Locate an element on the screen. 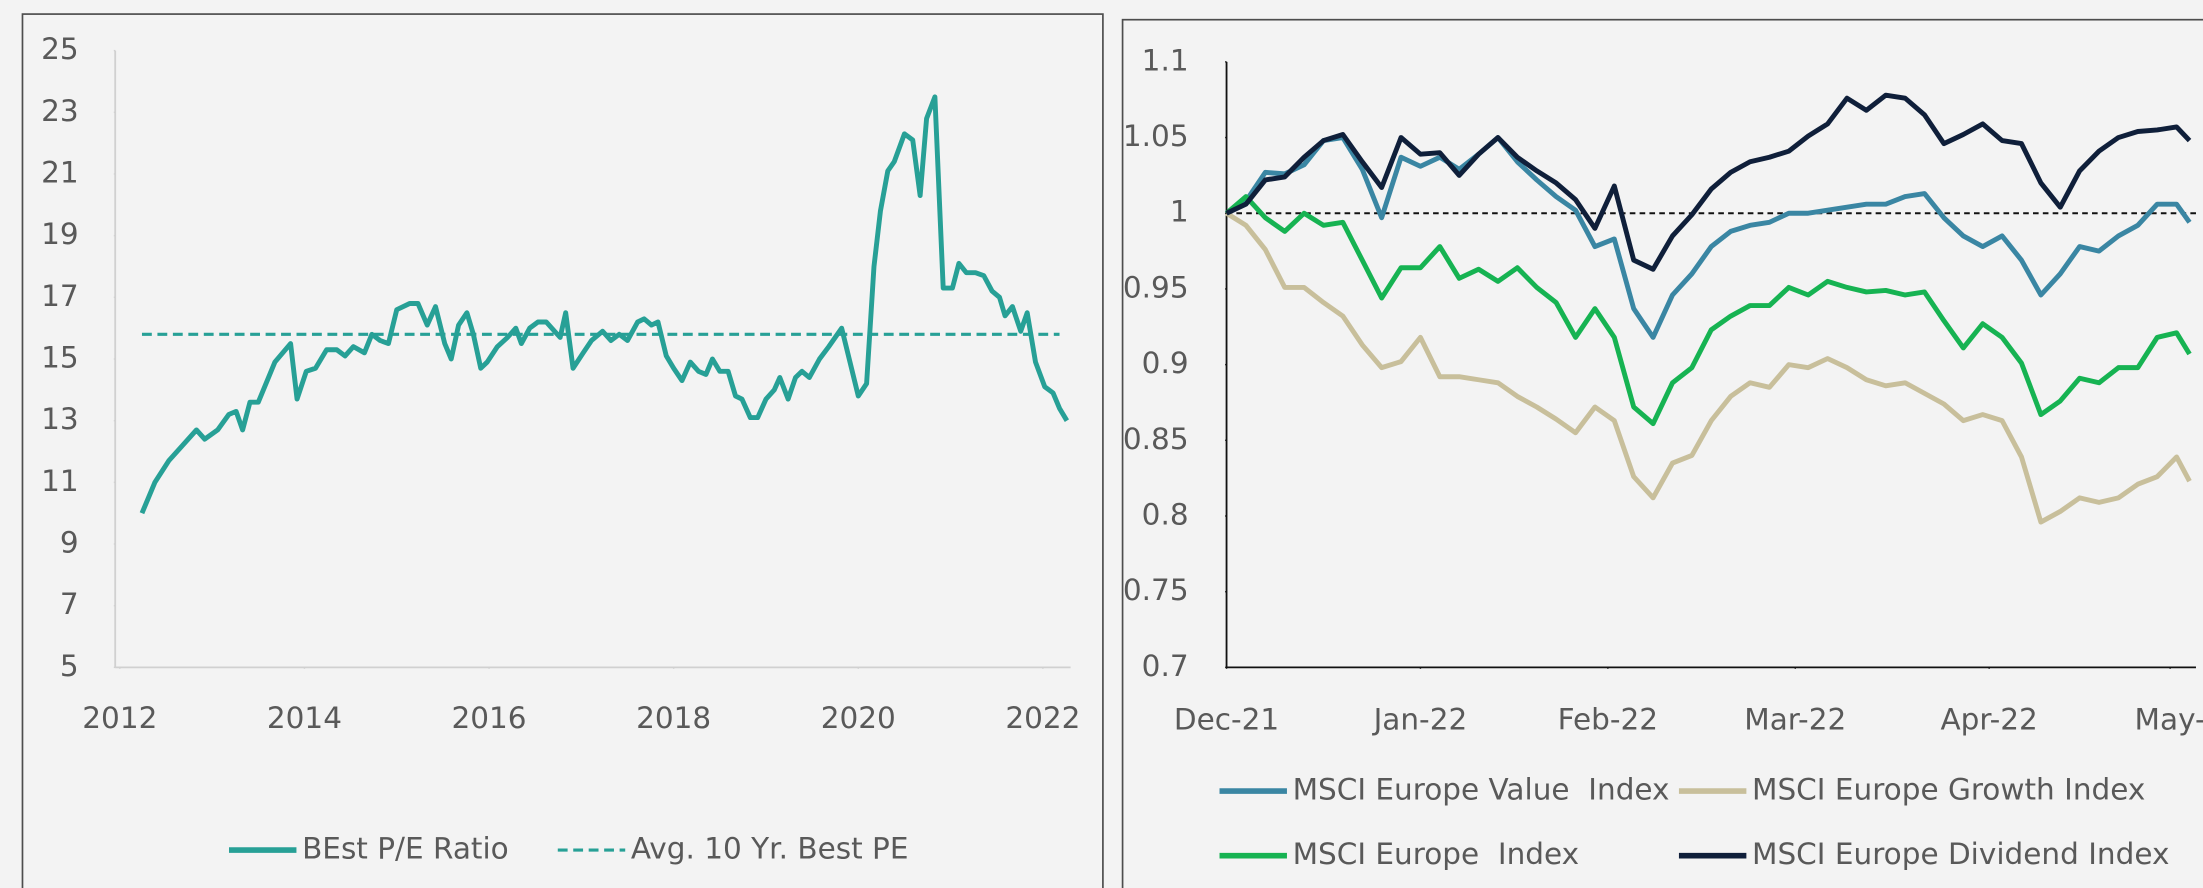  y-tick-label: 17 is located at coordinates (60, 296).